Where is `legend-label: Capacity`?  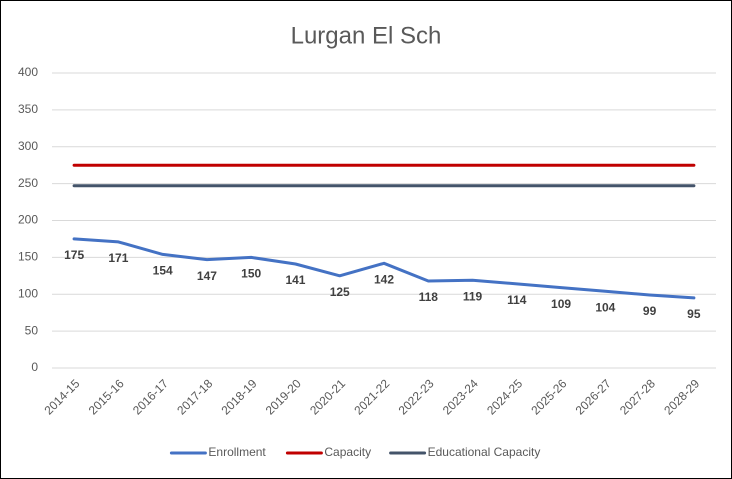
legend-label: Capacity is located at coordinates (347, 452).